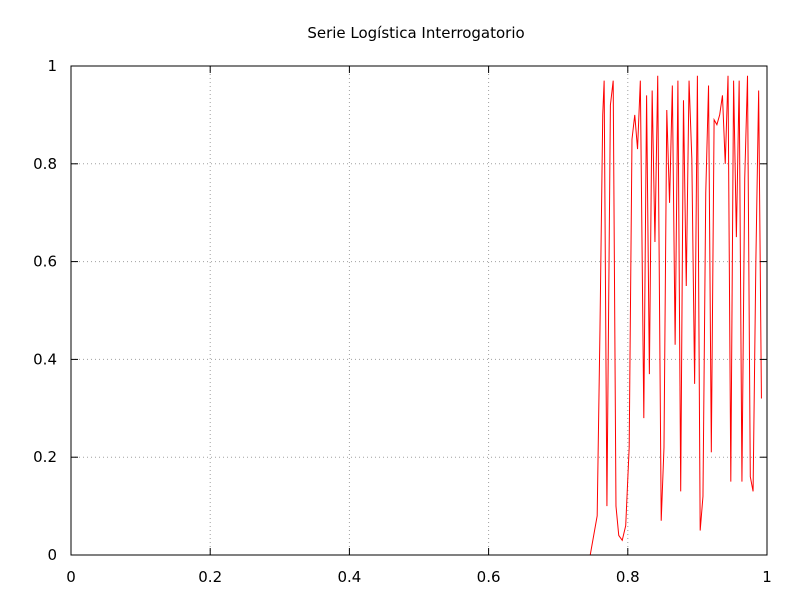 This screenshot has height=600, width=800. What do you see at coordinates (45, 457) in the screenshot?
I see `y-tick-label: 0.2` at bounding box center [45, 457].